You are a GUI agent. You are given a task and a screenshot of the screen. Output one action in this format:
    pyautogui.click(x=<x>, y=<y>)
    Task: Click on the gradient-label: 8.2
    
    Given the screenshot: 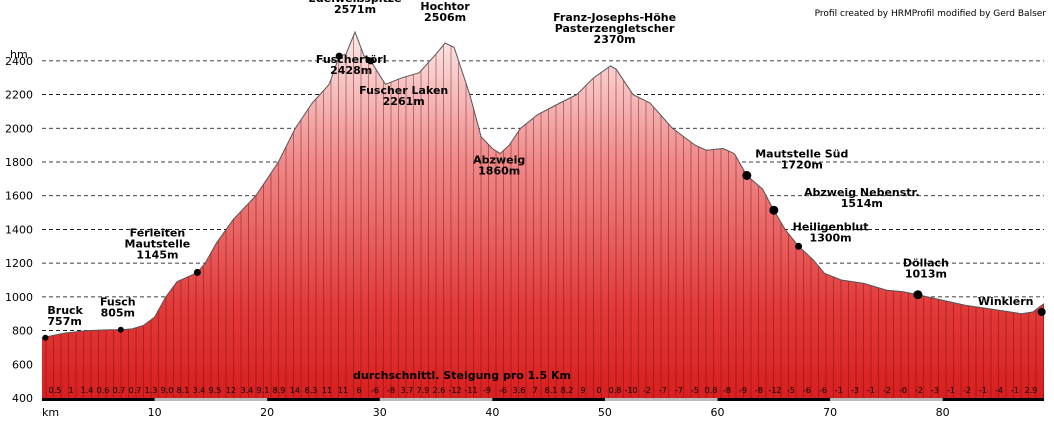 What is the action you would take?
    pyautogui.click(x=567, y=390)
    